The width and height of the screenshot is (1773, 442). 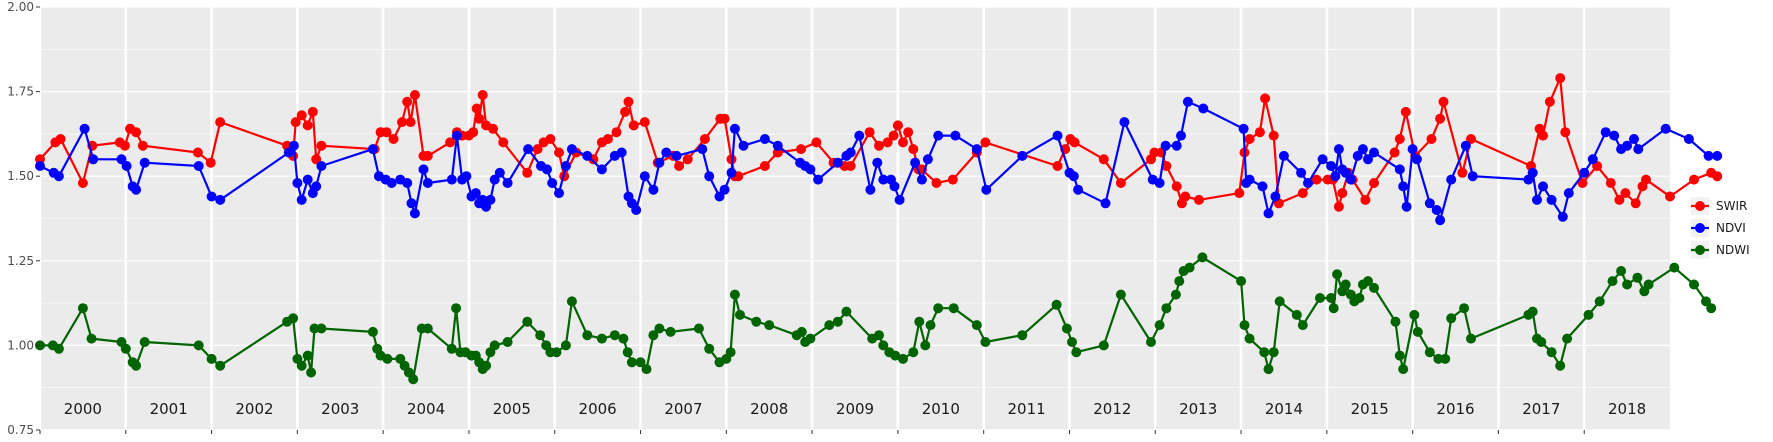 I want to click on legend-item-ndvi: NDVI, so click(x=1718, y=228).